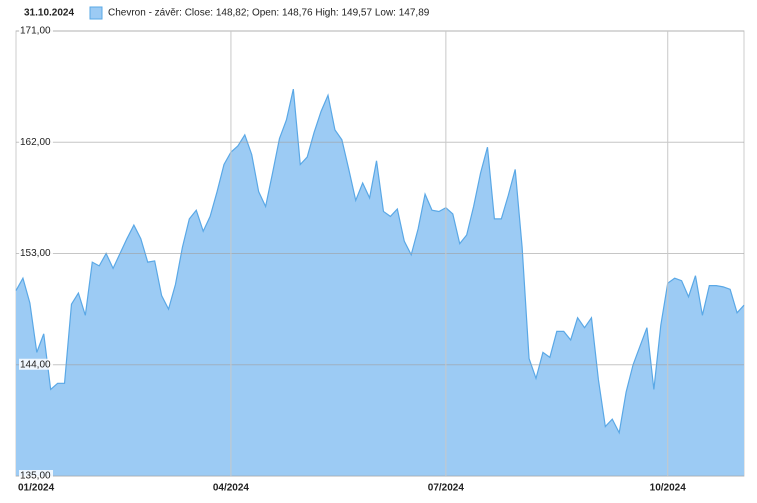 The width and height of the screenshot is (757, 503). What do you see at coordinates (446, 488) in the screenshot?
I see `x-tick-label: 07/2024` at bounding box center [446, 488].